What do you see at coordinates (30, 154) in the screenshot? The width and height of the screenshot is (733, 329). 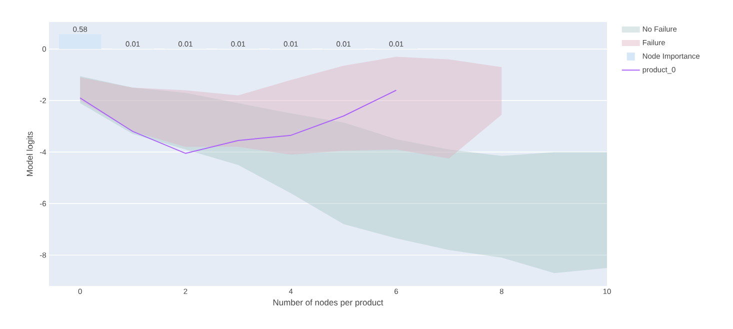 I see `y-axis-title: Model logits` at bounding box center [30, 154].